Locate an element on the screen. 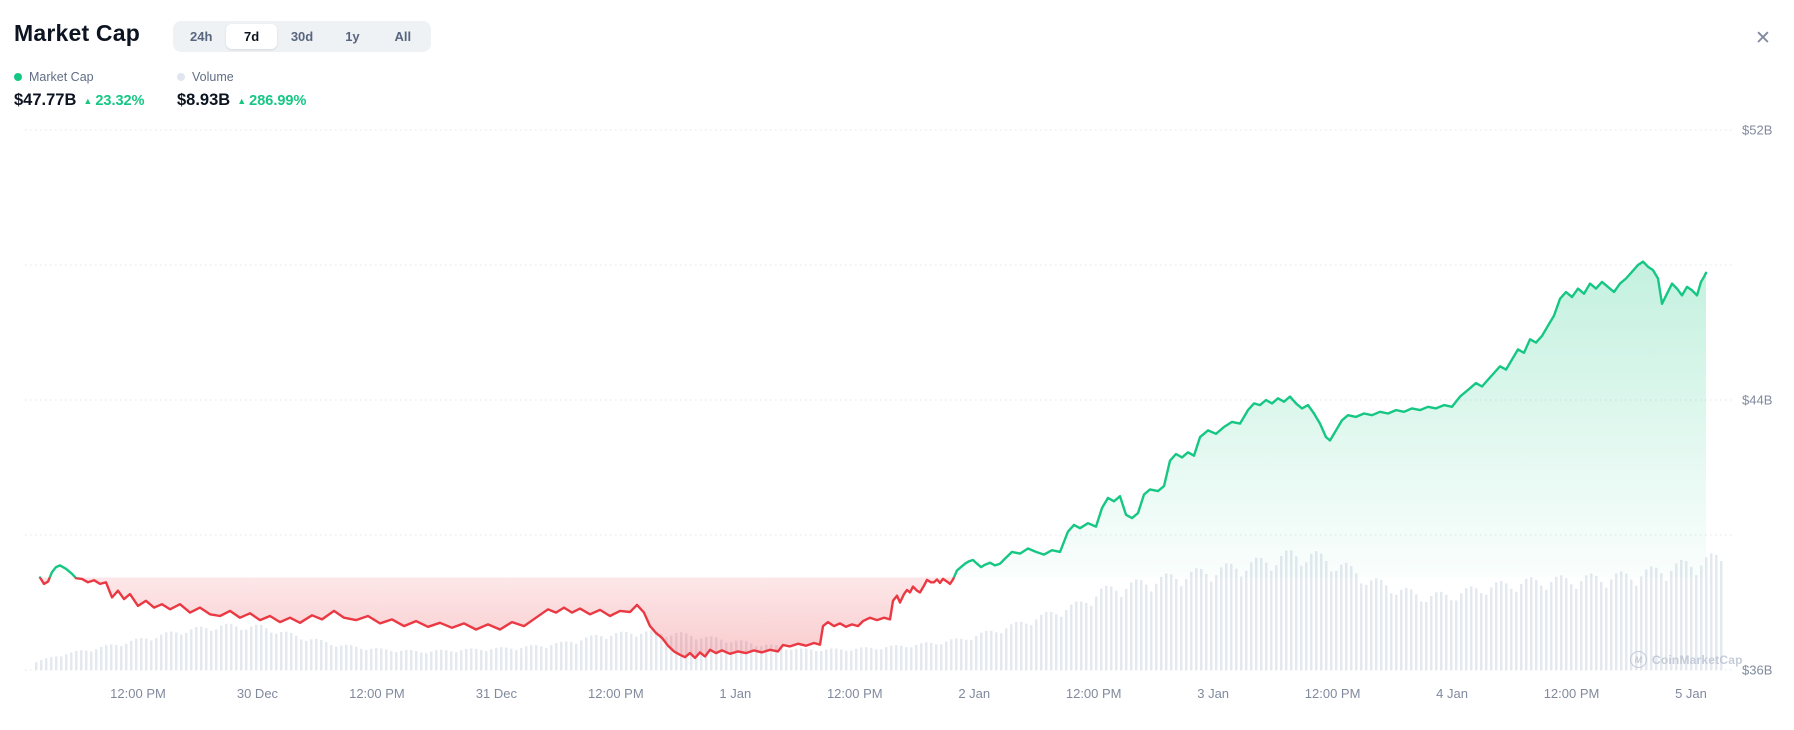 The height and width of the screenshot is (730, 1794). x-axis-label: 3 Jan is located at coordinates (1213, 693).